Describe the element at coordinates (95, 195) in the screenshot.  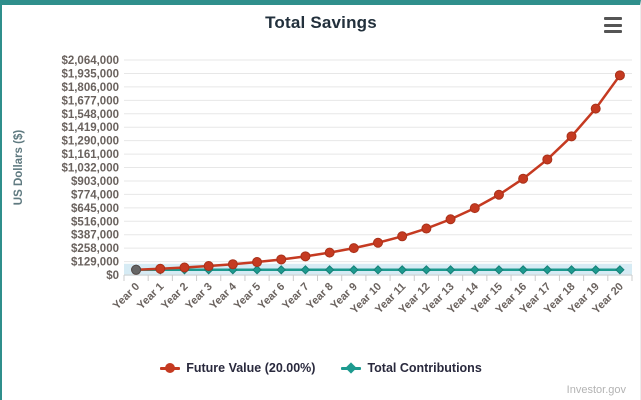
I see `svg-text: $774,000` at that location.